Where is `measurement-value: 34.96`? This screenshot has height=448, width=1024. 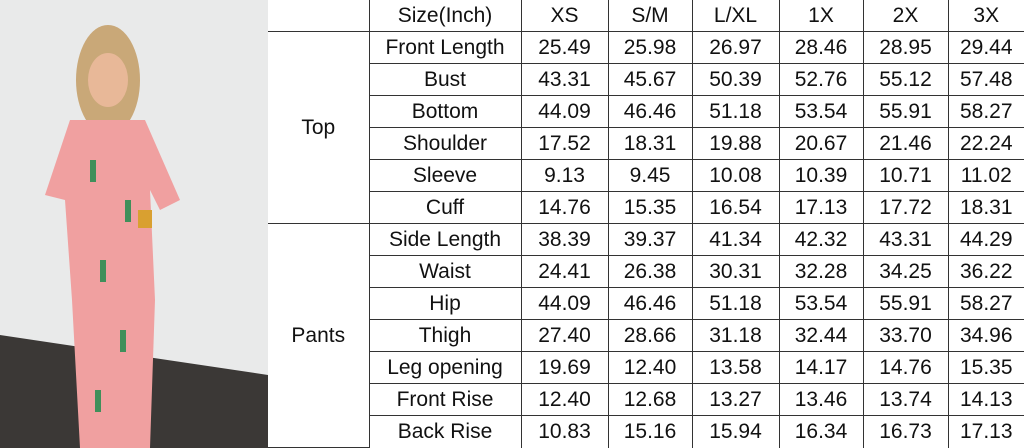
measurement-value: 34.96 is located at coordinates (985, 336).